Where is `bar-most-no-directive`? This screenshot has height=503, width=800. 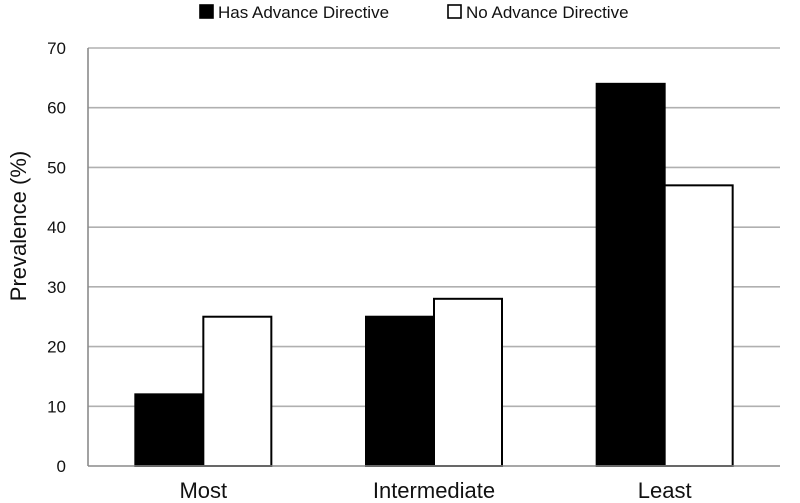
bar-most-no-directive is located at coordinates (237, 391).